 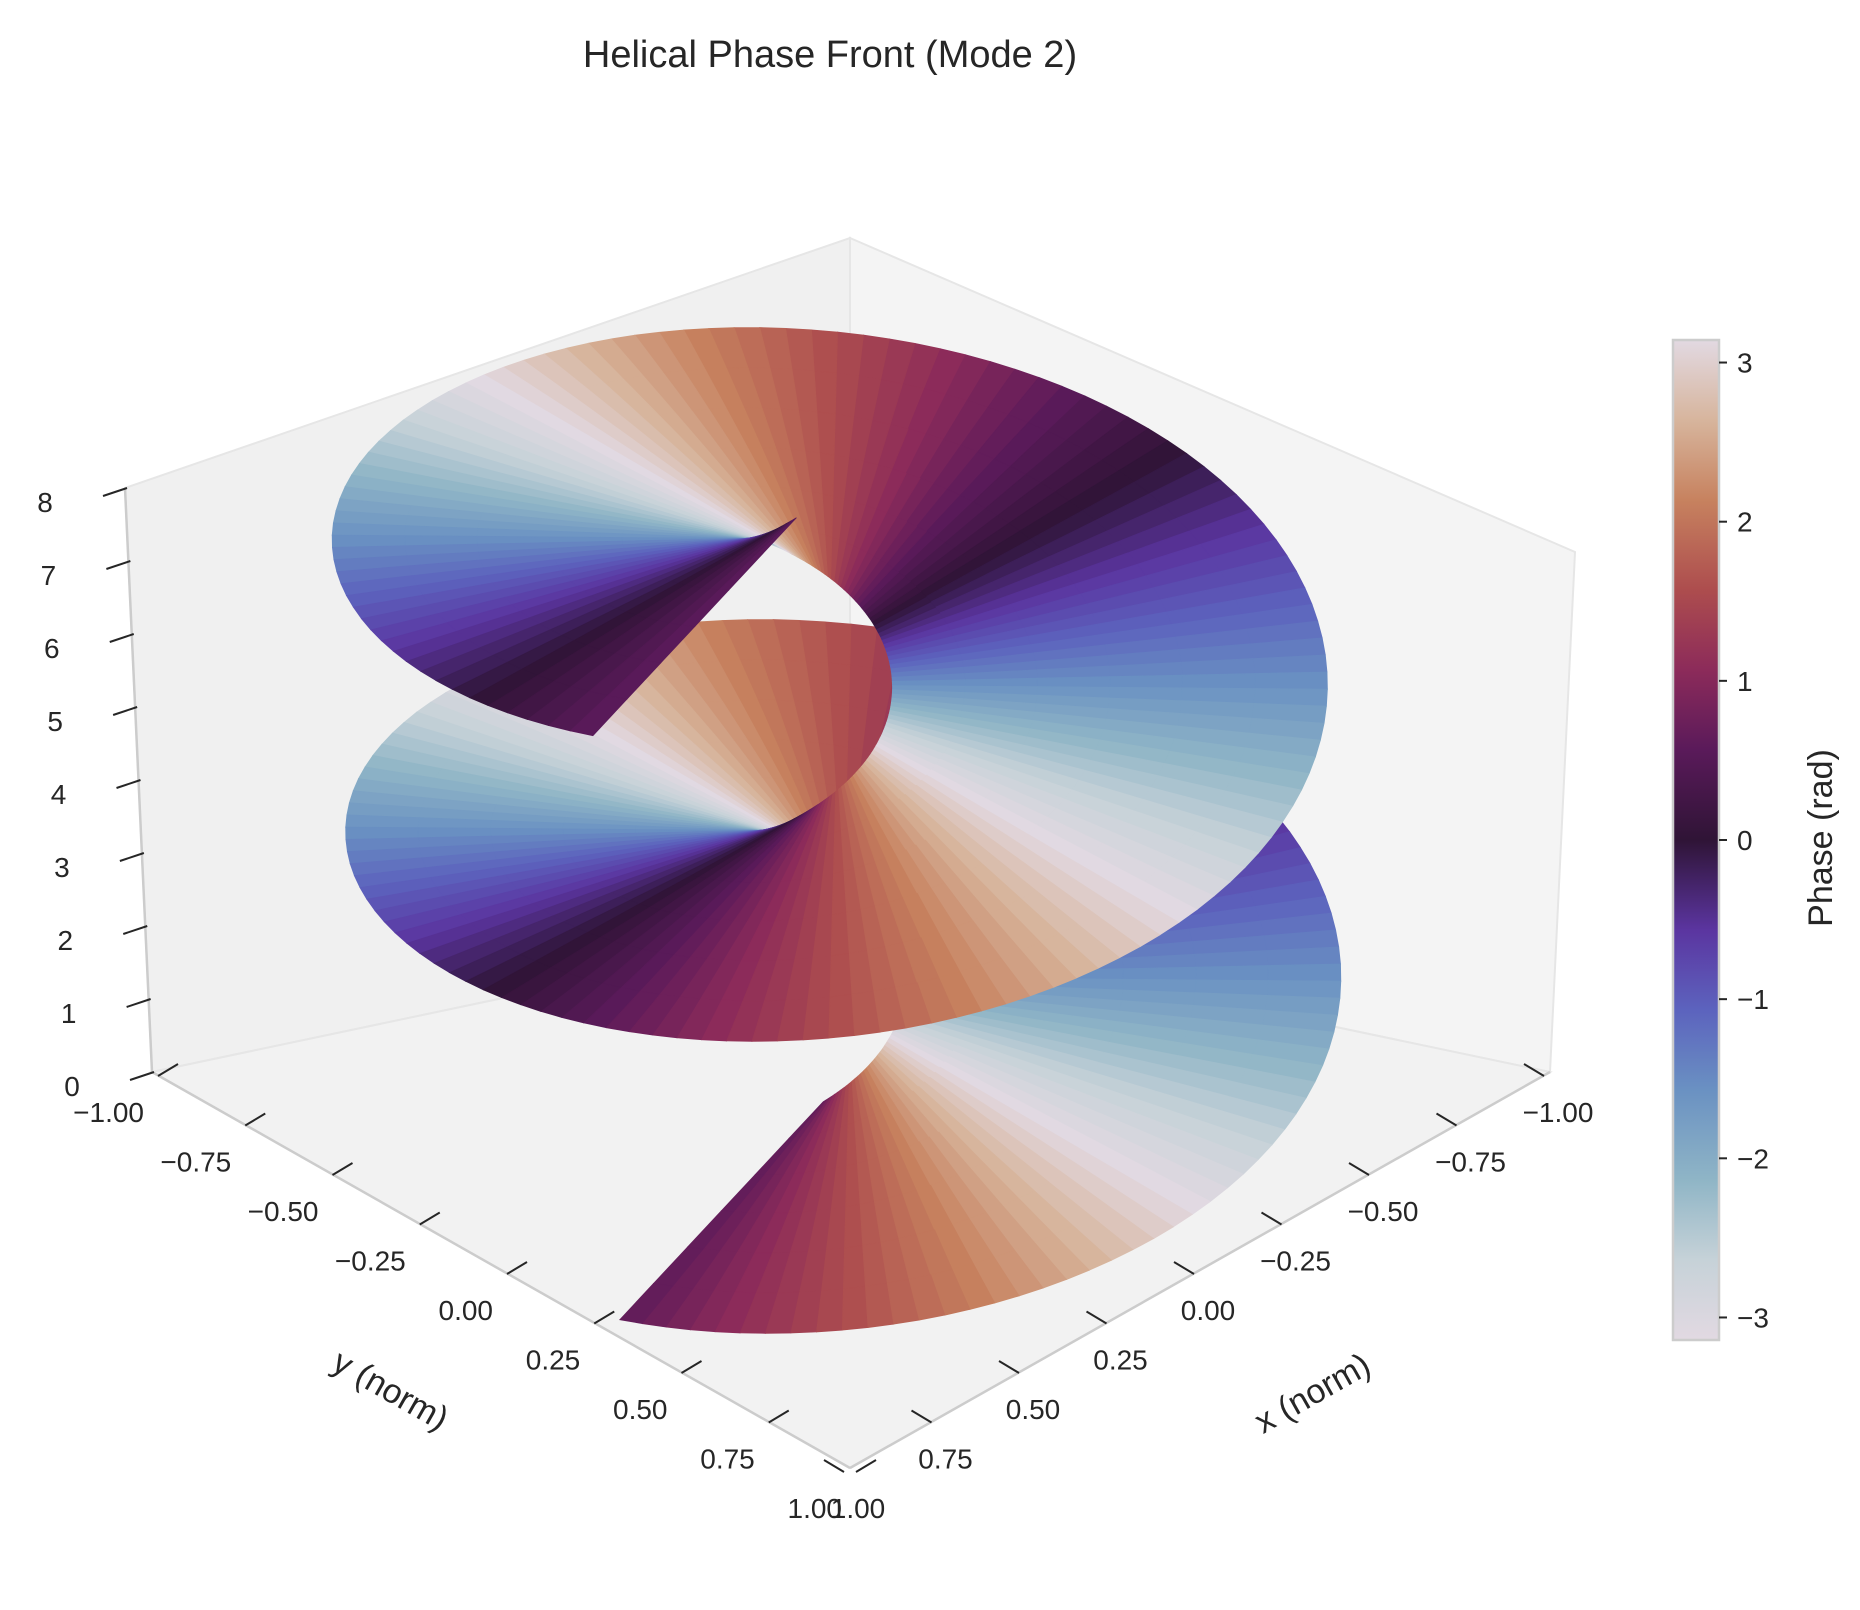 What do you see at coordinates (553, 1360) in the screenshot?
I see `y-tick-label: 0.25` at bounding box center [553, 1360].